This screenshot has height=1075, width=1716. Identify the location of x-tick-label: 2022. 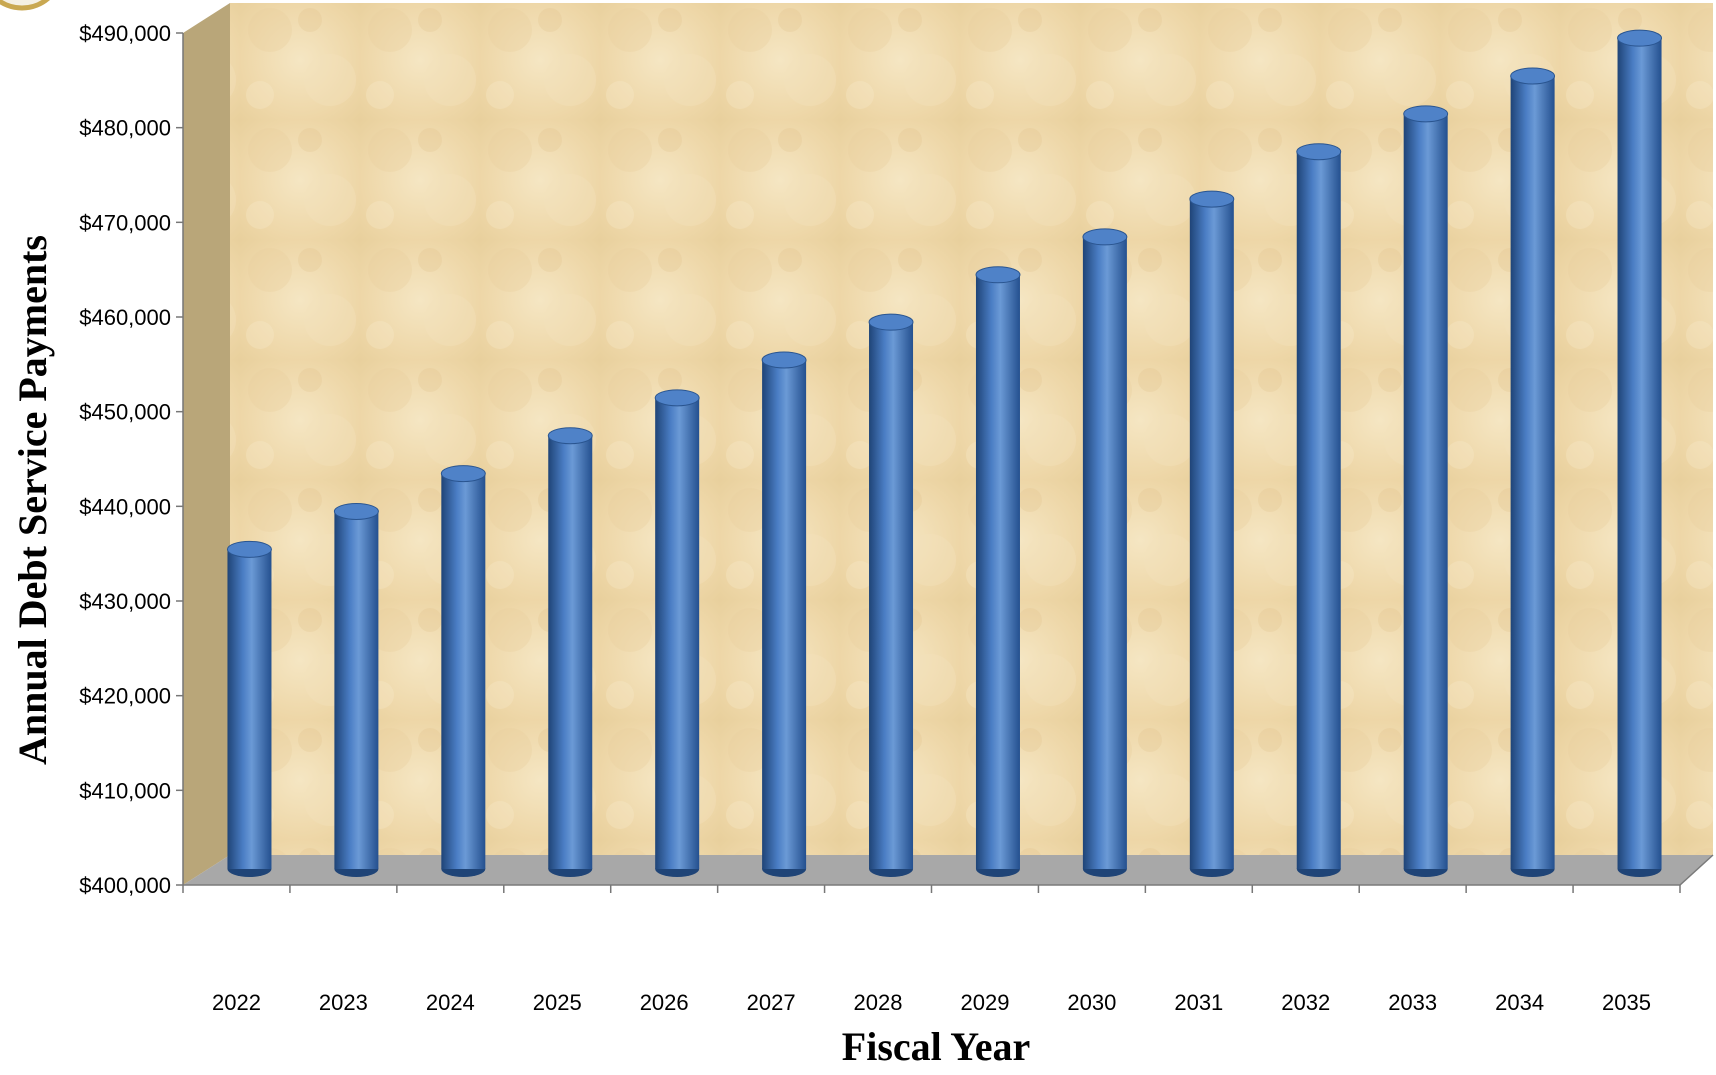
(236, 1002).